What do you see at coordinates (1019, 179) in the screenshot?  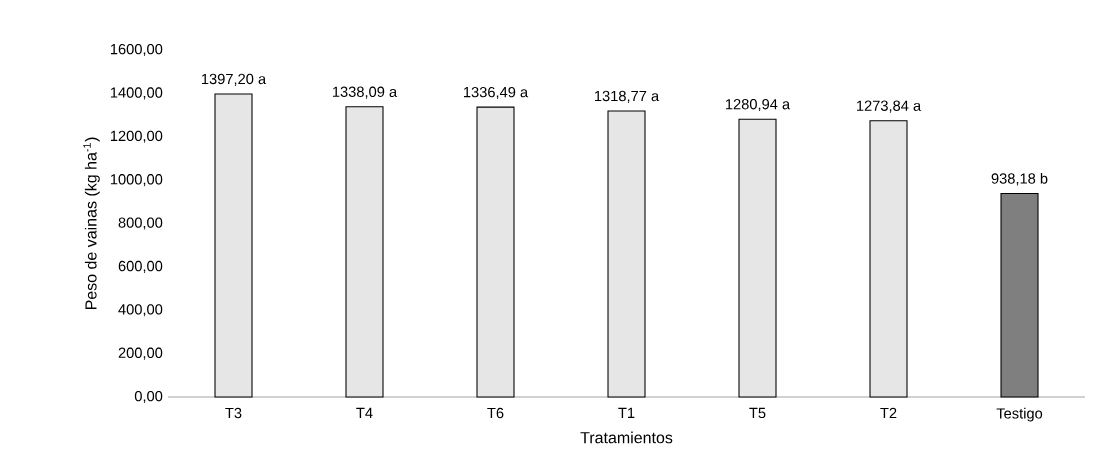 I see `data-label: 938,18 b` at bounding box center [1019, 179].